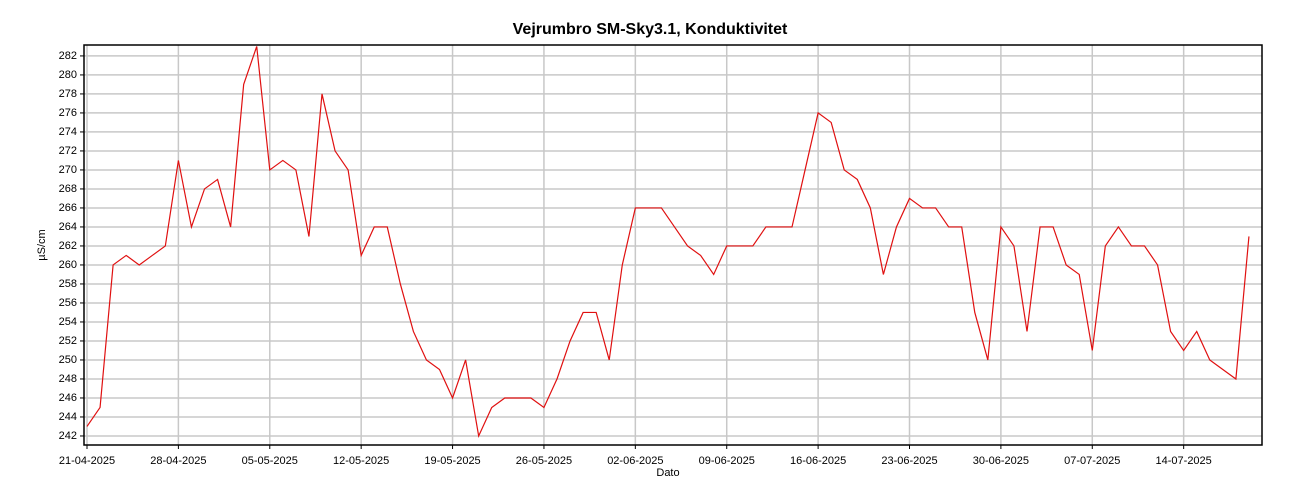 The height and width of the screenshot is (500, 1300). What do you see at coordinates (818, 461) in the screenshot?
I see `x-tick-label: 16-06-2025` at bounding box center [818, 461].